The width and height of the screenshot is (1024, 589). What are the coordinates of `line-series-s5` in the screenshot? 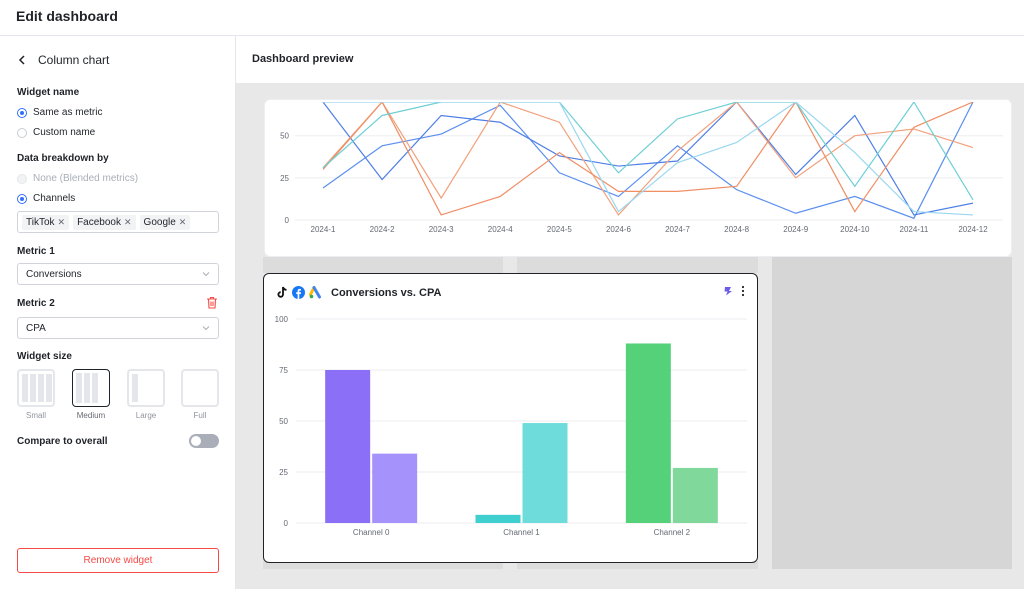 It's located at (648, 151).